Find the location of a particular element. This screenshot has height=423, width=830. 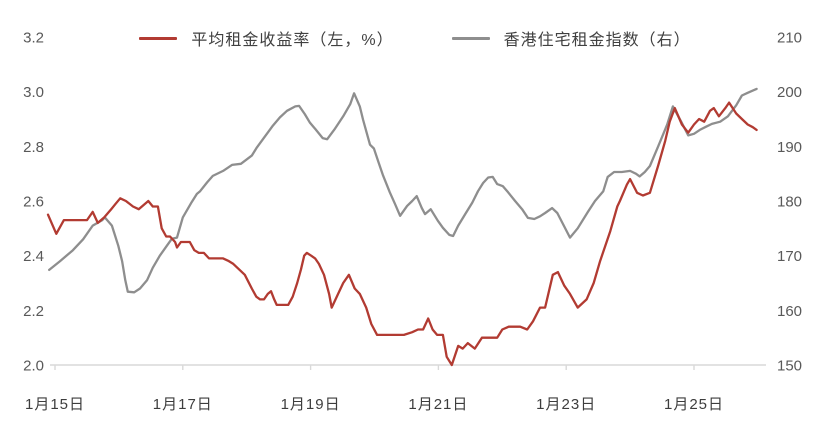

left-axis-label: 3.0 is located at coordinates (33, 92).